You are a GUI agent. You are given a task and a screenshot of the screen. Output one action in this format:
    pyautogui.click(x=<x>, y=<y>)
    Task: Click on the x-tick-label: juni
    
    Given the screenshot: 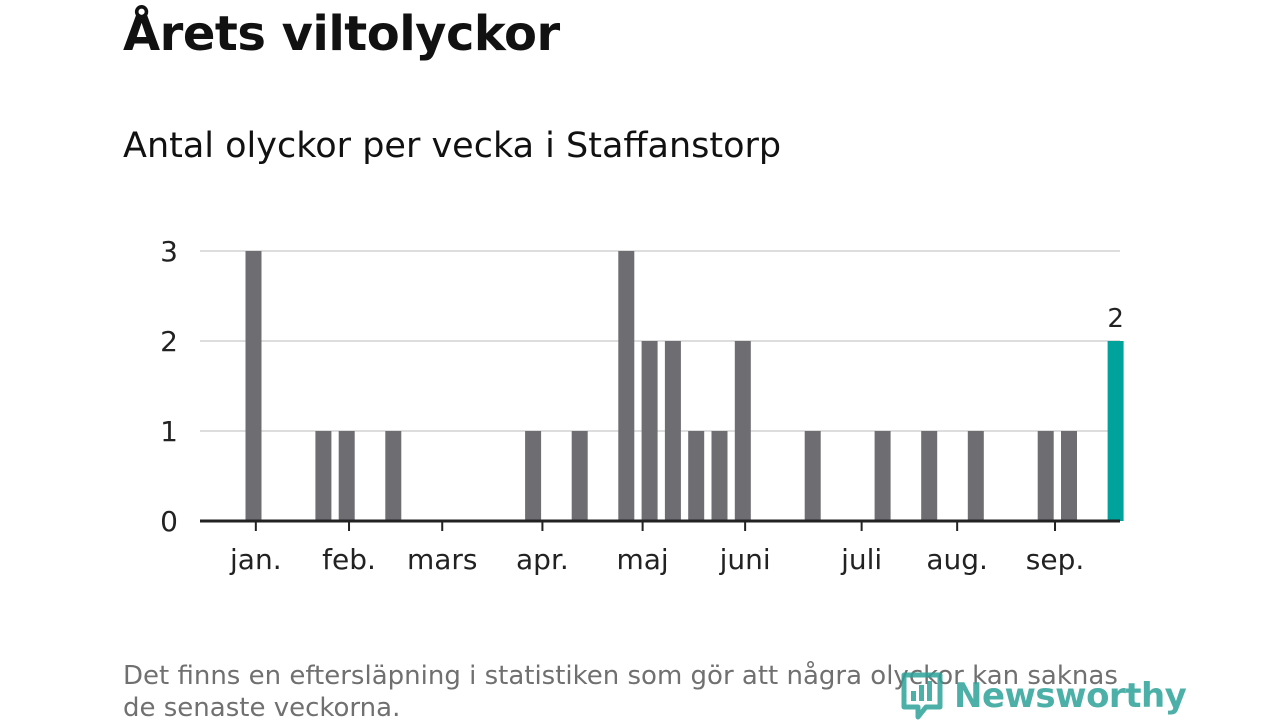 What is the action you would take?
    pyautogui.click(x=745, y=559)
    